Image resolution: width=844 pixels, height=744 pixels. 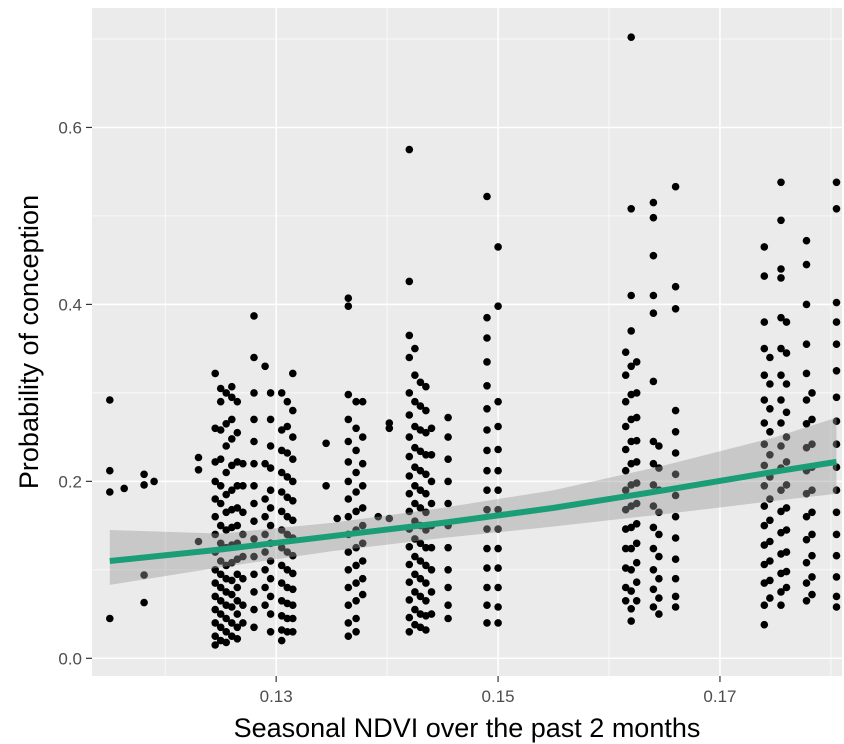 What do you see at coordinates (75, 393) in the screenshot?
I see `y-axis-ticks: 0.0 0.2 0.4 0.6` at bounding box center [75, 393].